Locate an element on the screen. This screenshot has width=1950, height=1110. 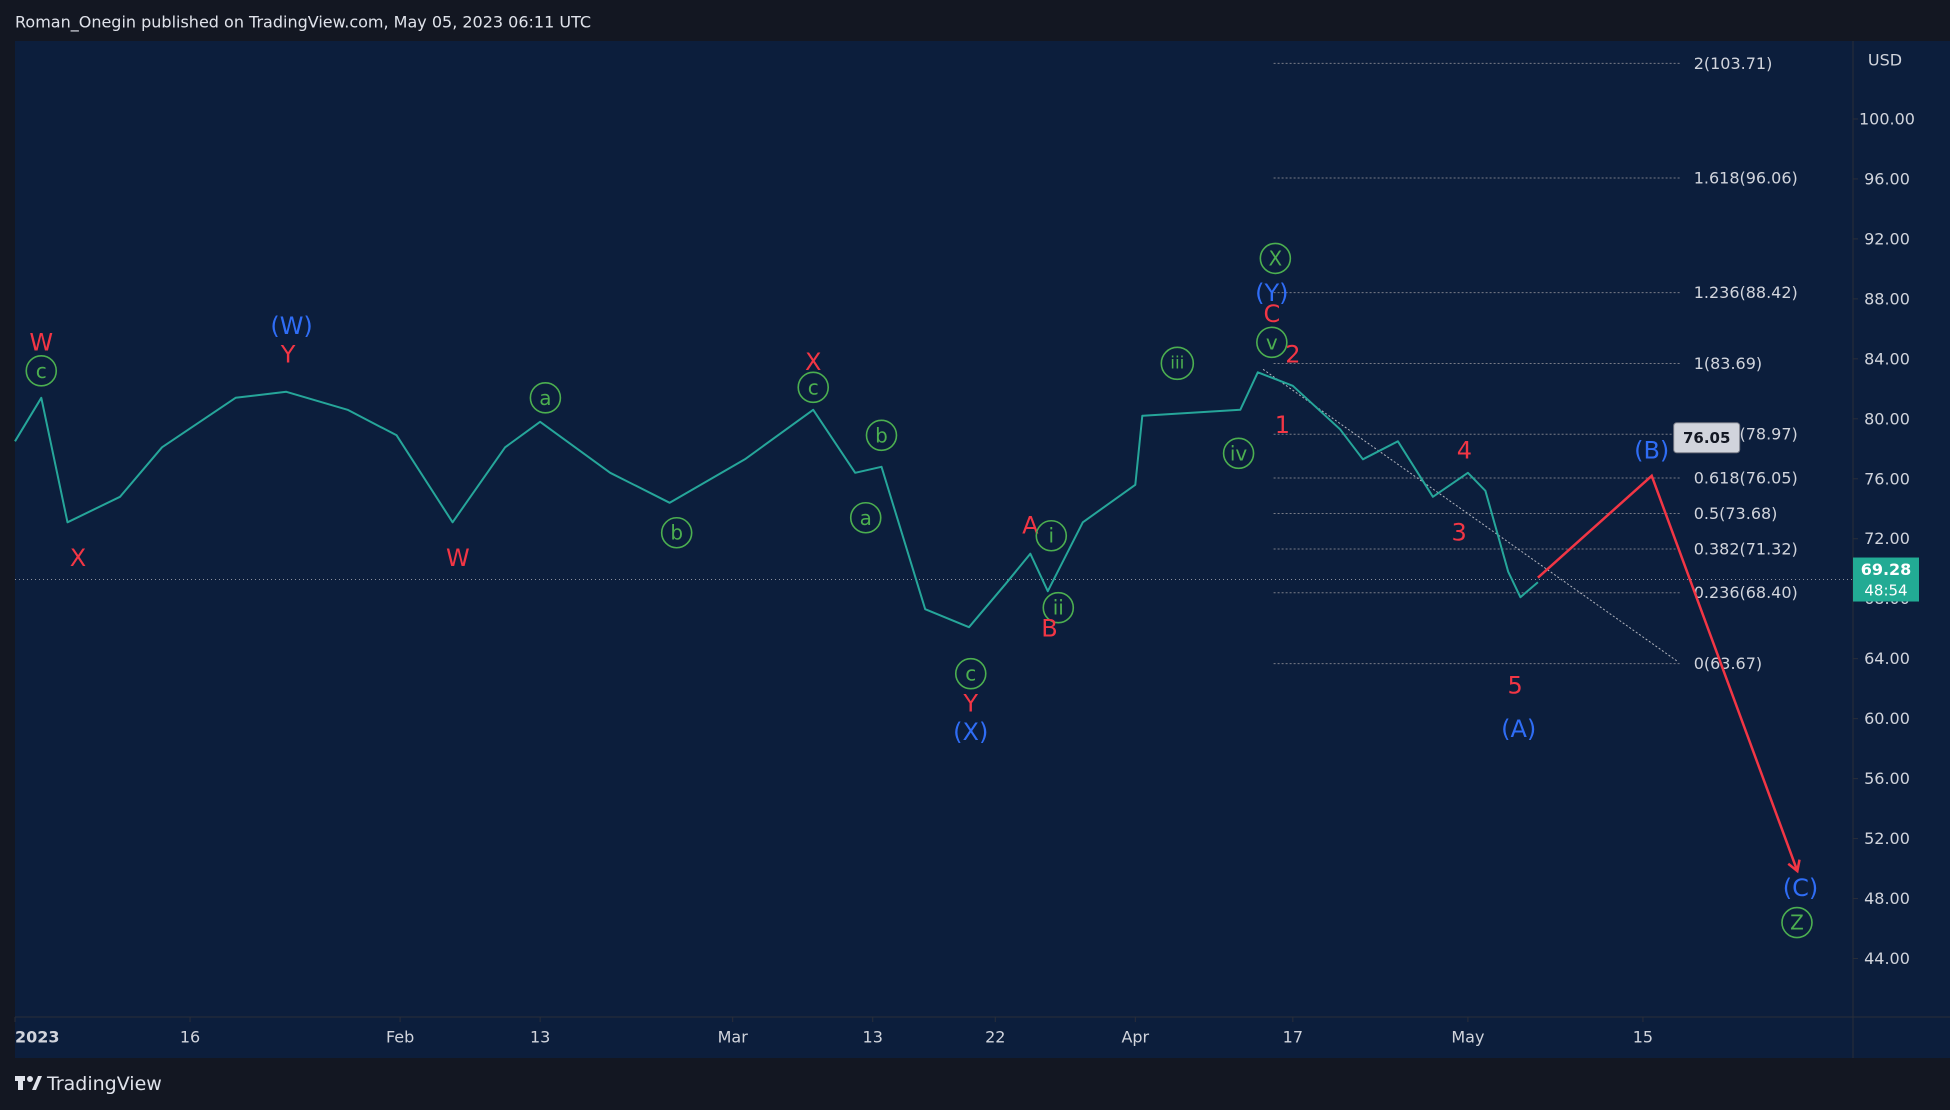
target-callout is located at coordinates (1707, 438).